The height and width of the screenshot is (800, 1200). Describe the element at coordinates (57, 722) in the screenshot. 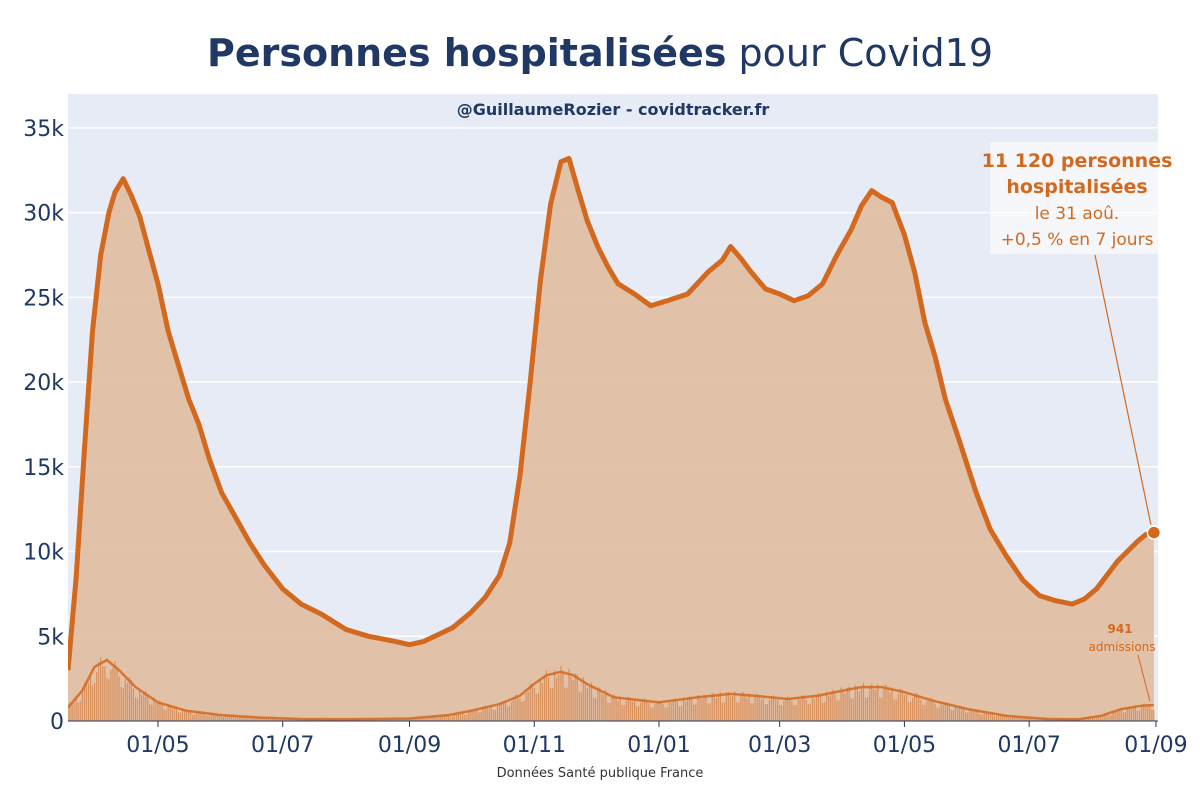

I see `y-tick-label: 0` at that location.